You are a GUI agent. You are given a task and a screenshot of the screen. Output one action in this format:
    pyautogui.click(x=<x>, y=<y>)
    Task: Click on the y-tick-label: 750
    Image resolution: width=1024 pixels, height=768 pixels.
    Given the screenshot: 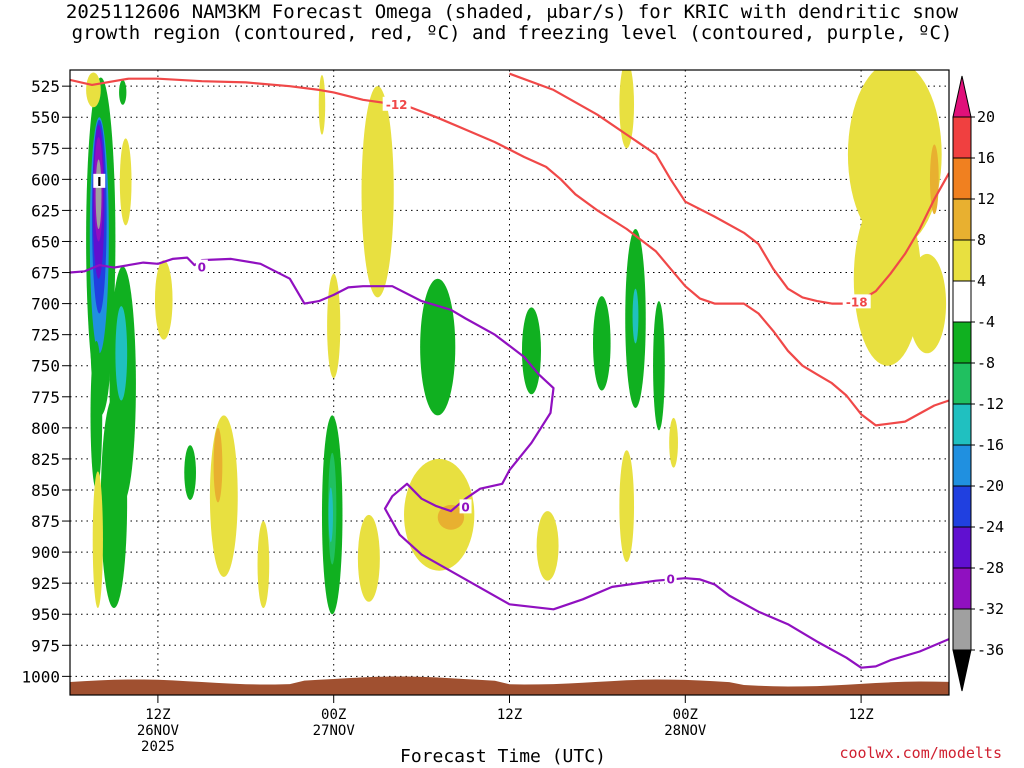 What is the action you would take?
    pyautogui.click(x=45, y=366)
    